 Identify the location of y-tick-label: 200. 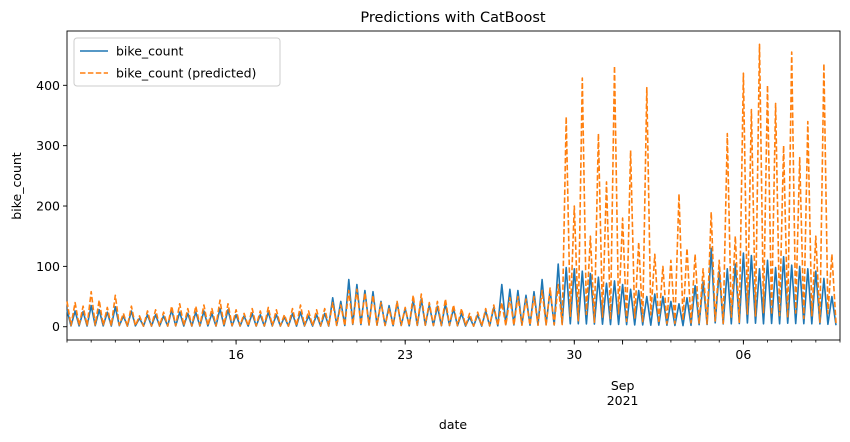
(48, 206).